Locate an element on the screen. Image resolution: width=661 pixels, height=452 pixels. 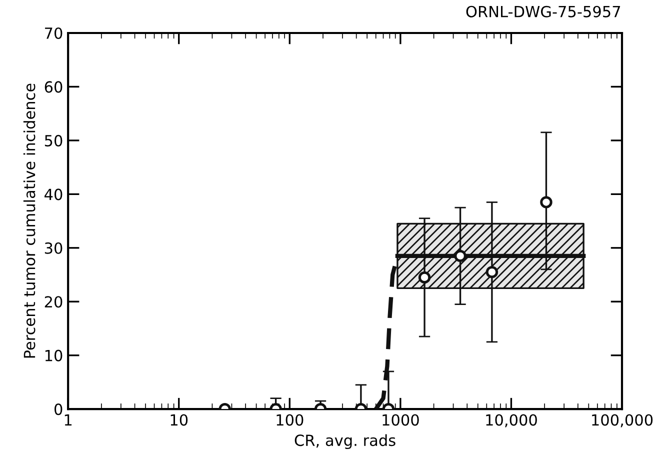
y-tick-label: 50 is located at coordinates (53, 140).